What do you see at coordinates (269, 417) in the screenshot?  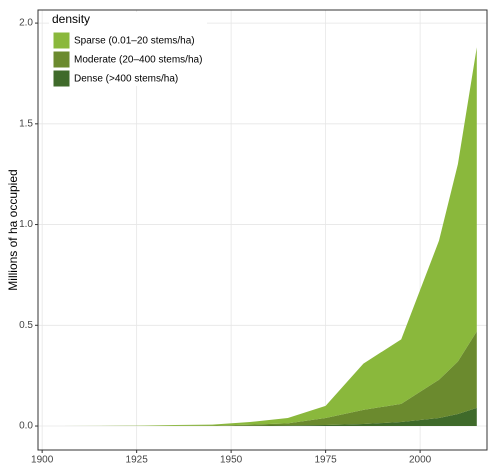 I see `area` at bounding box center [269, 417].